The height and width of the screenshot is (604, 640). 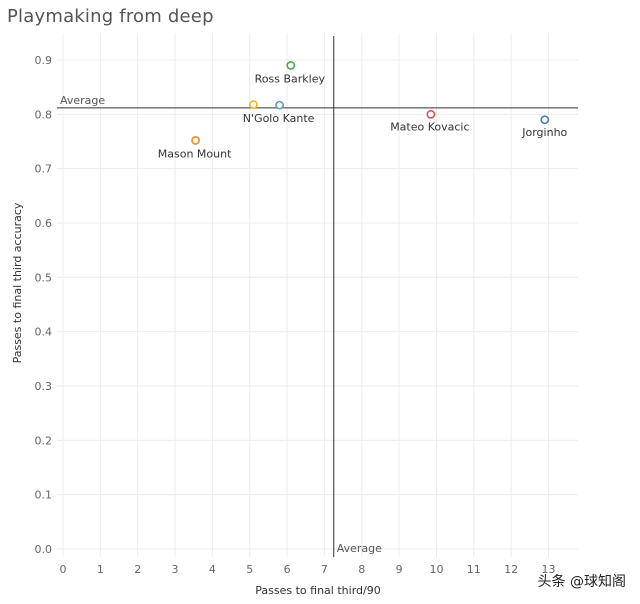 What do you see at coordinates (249, 569) in the screenshot?
I see `x-tick-label: 5` at bounding box center [249, 569].